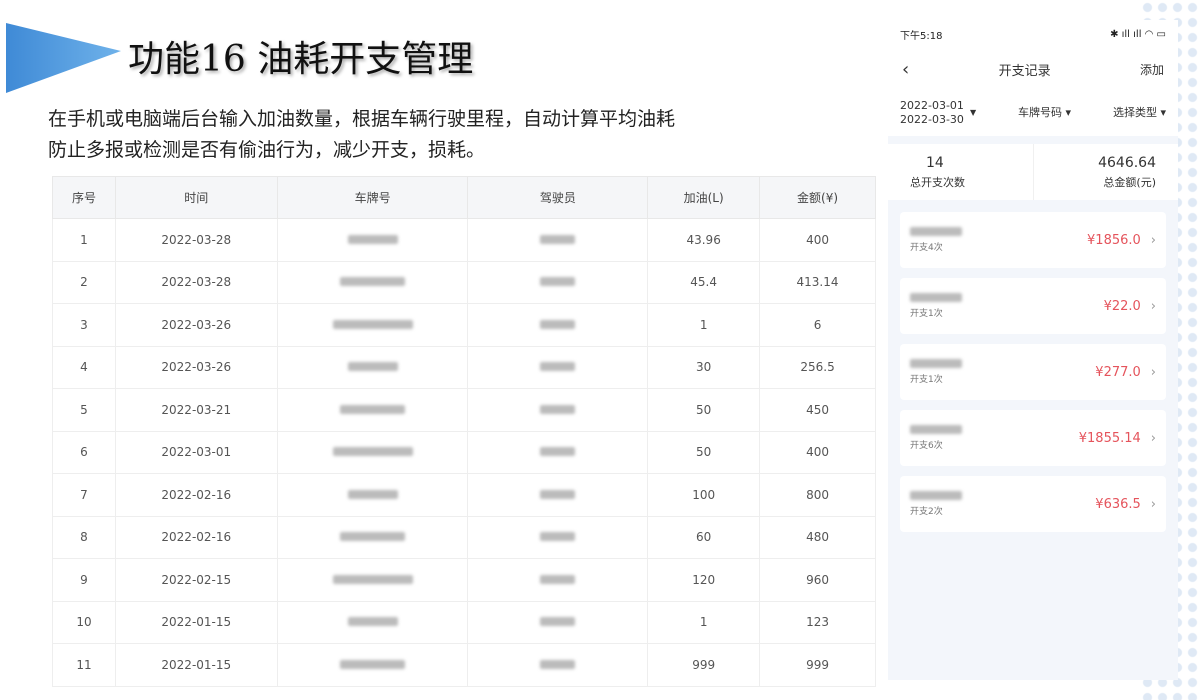  What do you see at coordinates (84, 580) in the screenshot?
I see `table-cell: 9` at bounding box center [84, 580].